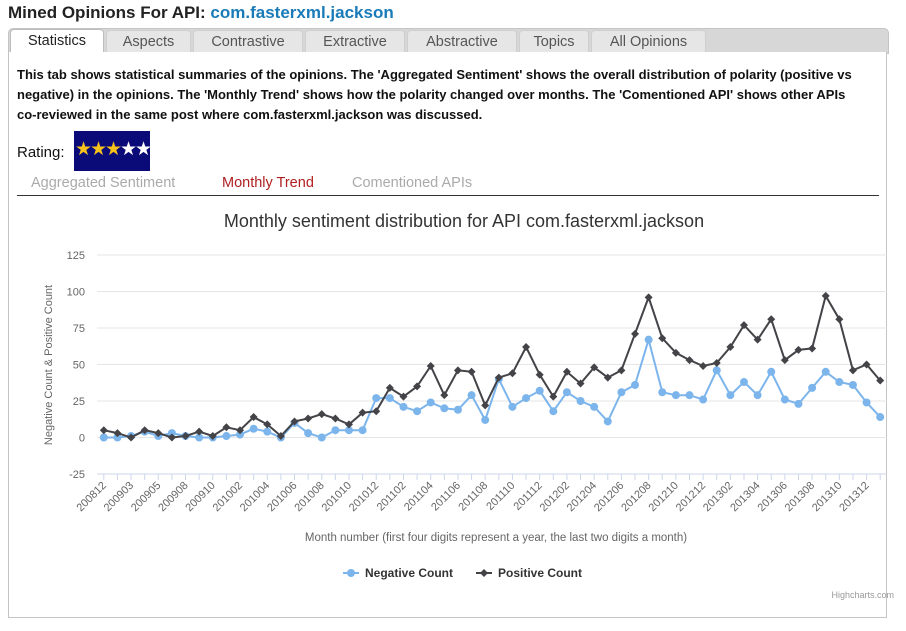  Describe the element at coordinates (529, 573) in the screenshot. I see `legend-item-positive: Positive Count` at that location.